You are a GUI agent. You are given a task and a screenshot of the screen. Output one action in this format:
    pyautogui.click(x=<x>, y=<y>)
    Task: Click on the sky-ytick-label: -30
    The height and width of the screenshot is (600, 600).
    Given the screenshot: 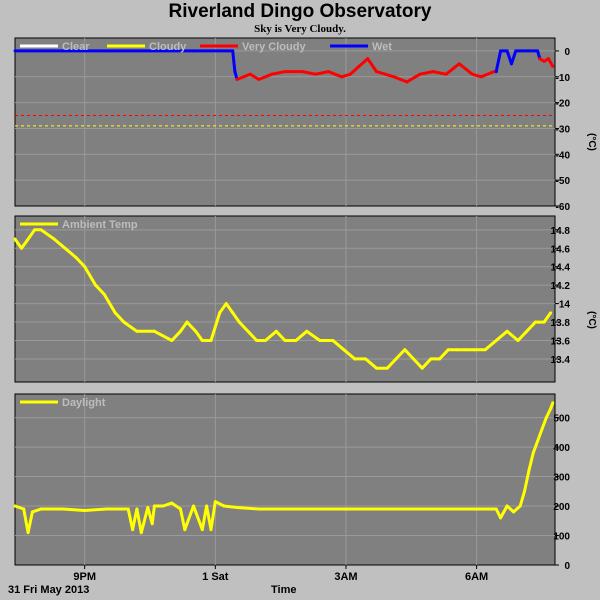 What is the action you would take?
    pyautogui.click(x=563, y=129)
    